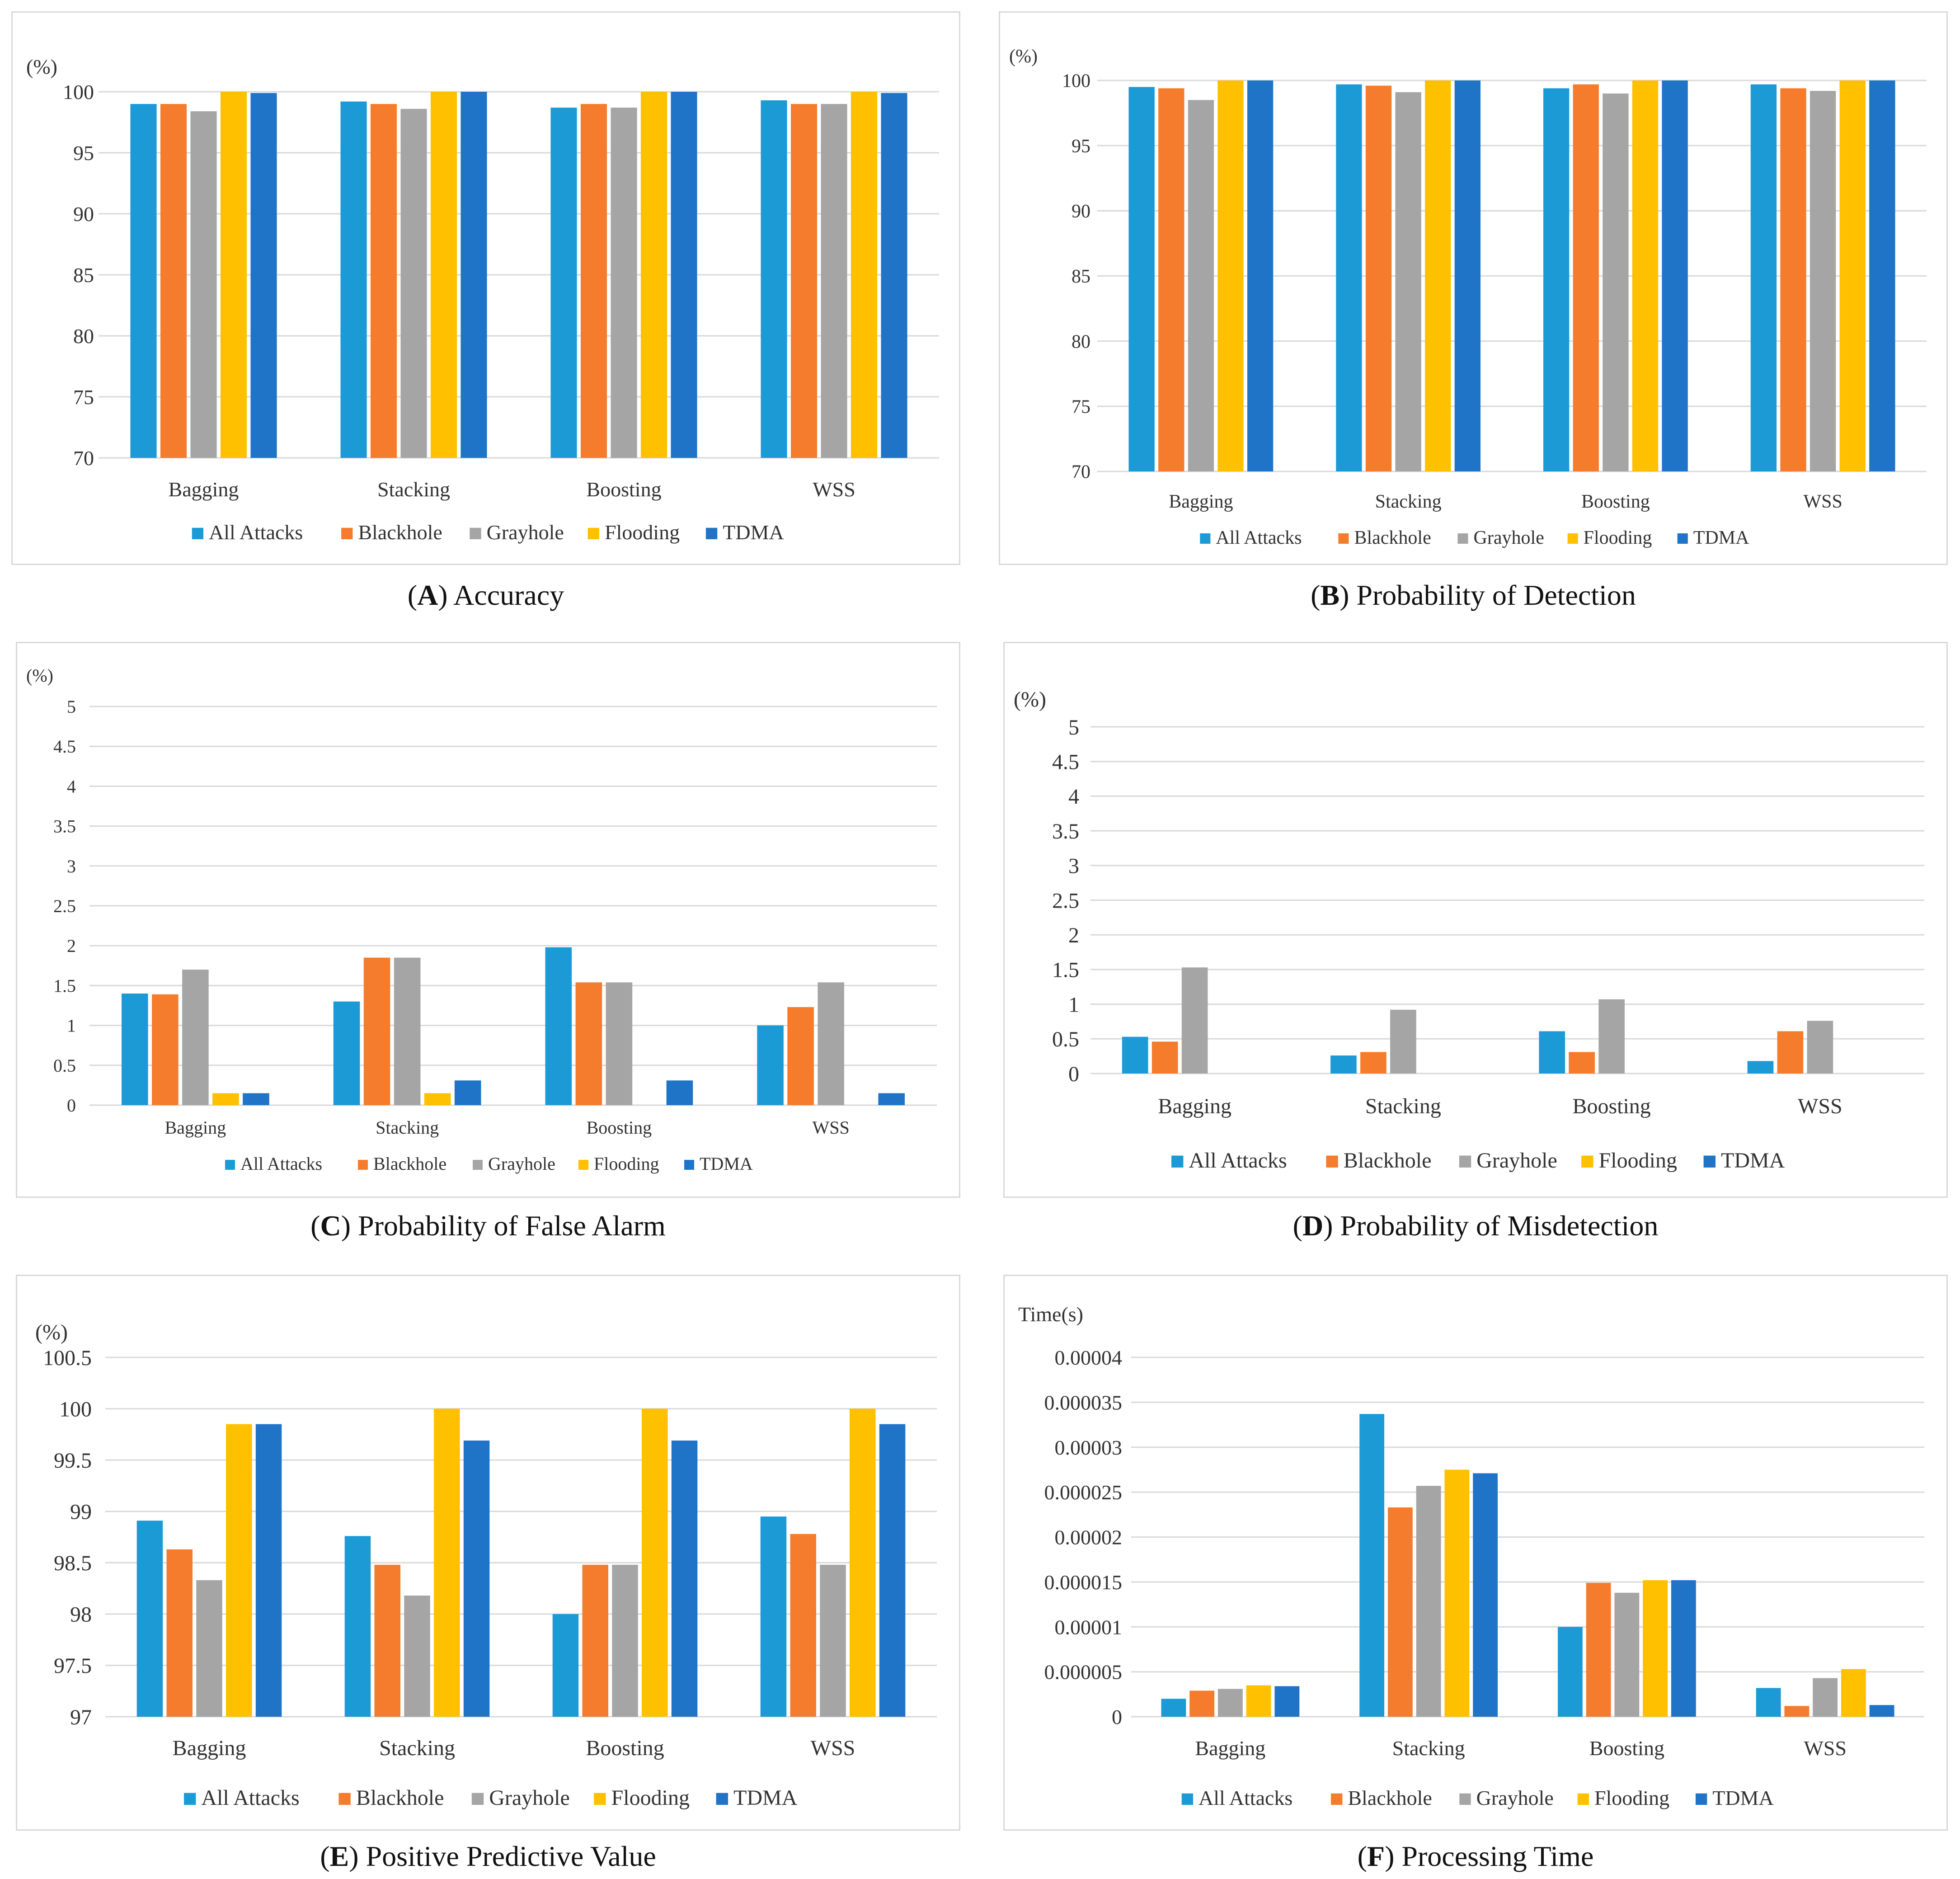 This screenshot has height=1879, width=1960. I want to click on bar-flooding-wss, so click(1852, 275).